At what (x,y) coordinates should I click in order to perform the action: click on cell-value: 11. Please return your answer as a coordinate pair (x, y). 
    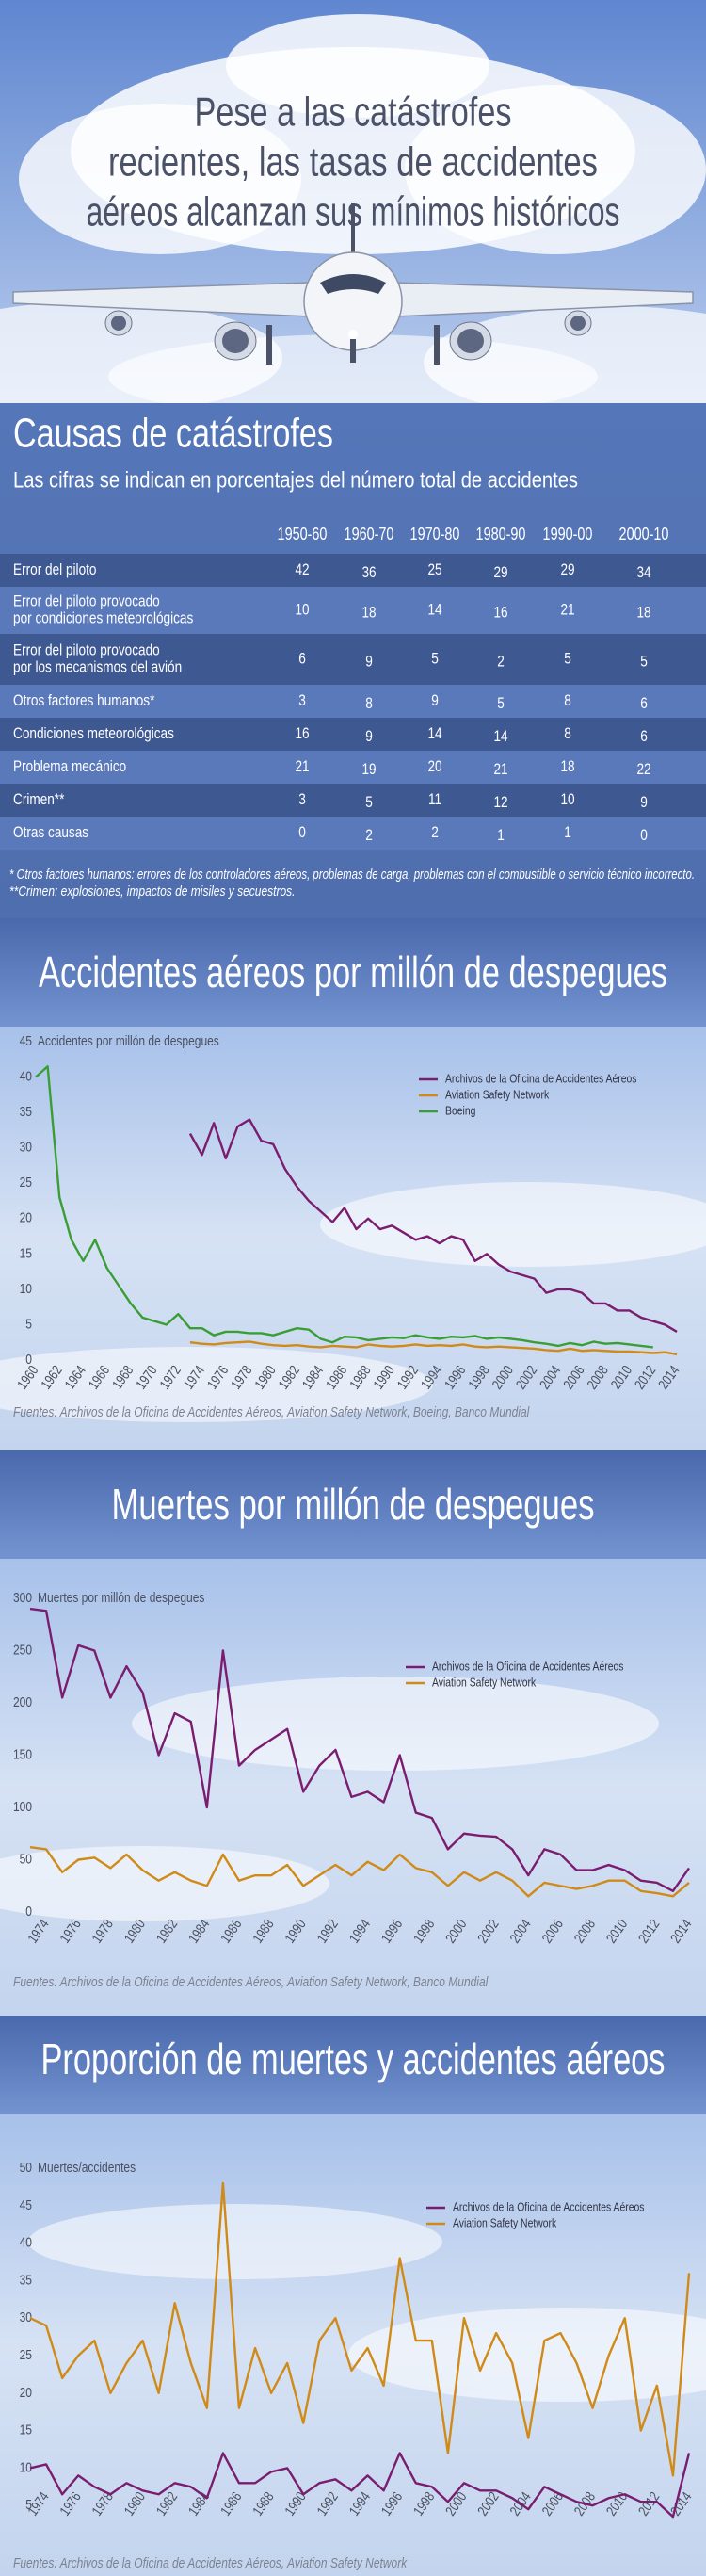
    Looking at the image, I should click on (434, 799).